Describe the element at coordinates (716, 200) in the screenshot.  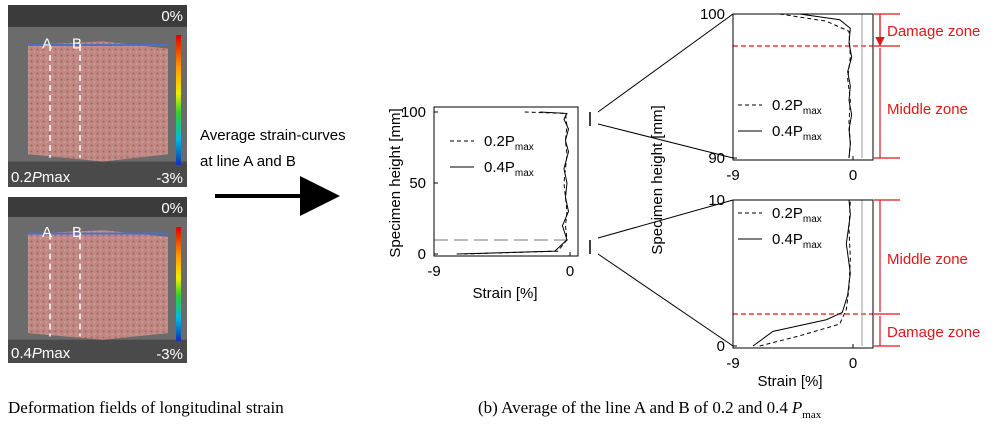
I see `y-tick-label: 10` at that location.